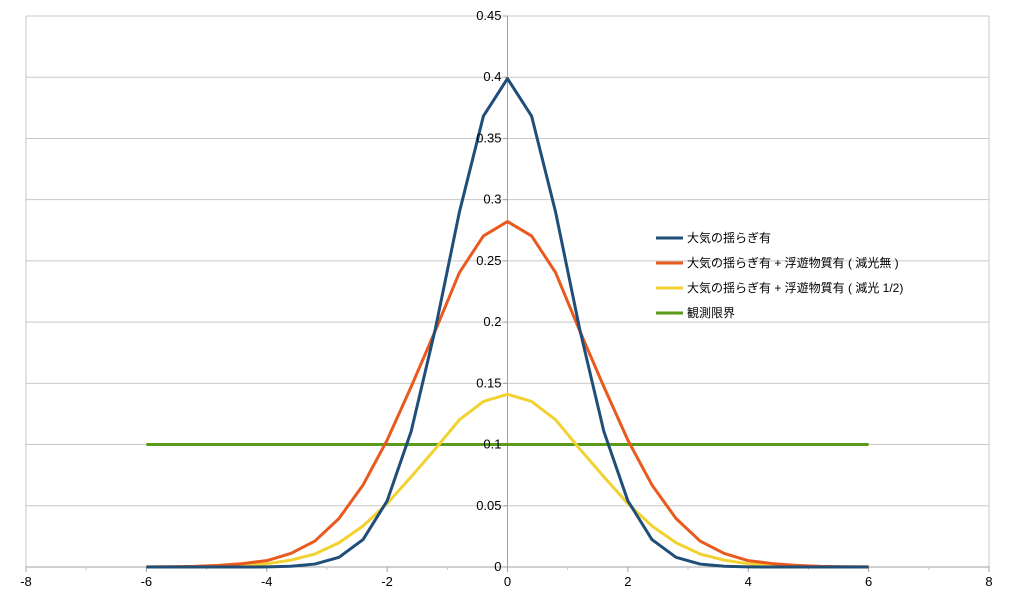  I want to click on y-tick-label: 0, so click(497, 566).